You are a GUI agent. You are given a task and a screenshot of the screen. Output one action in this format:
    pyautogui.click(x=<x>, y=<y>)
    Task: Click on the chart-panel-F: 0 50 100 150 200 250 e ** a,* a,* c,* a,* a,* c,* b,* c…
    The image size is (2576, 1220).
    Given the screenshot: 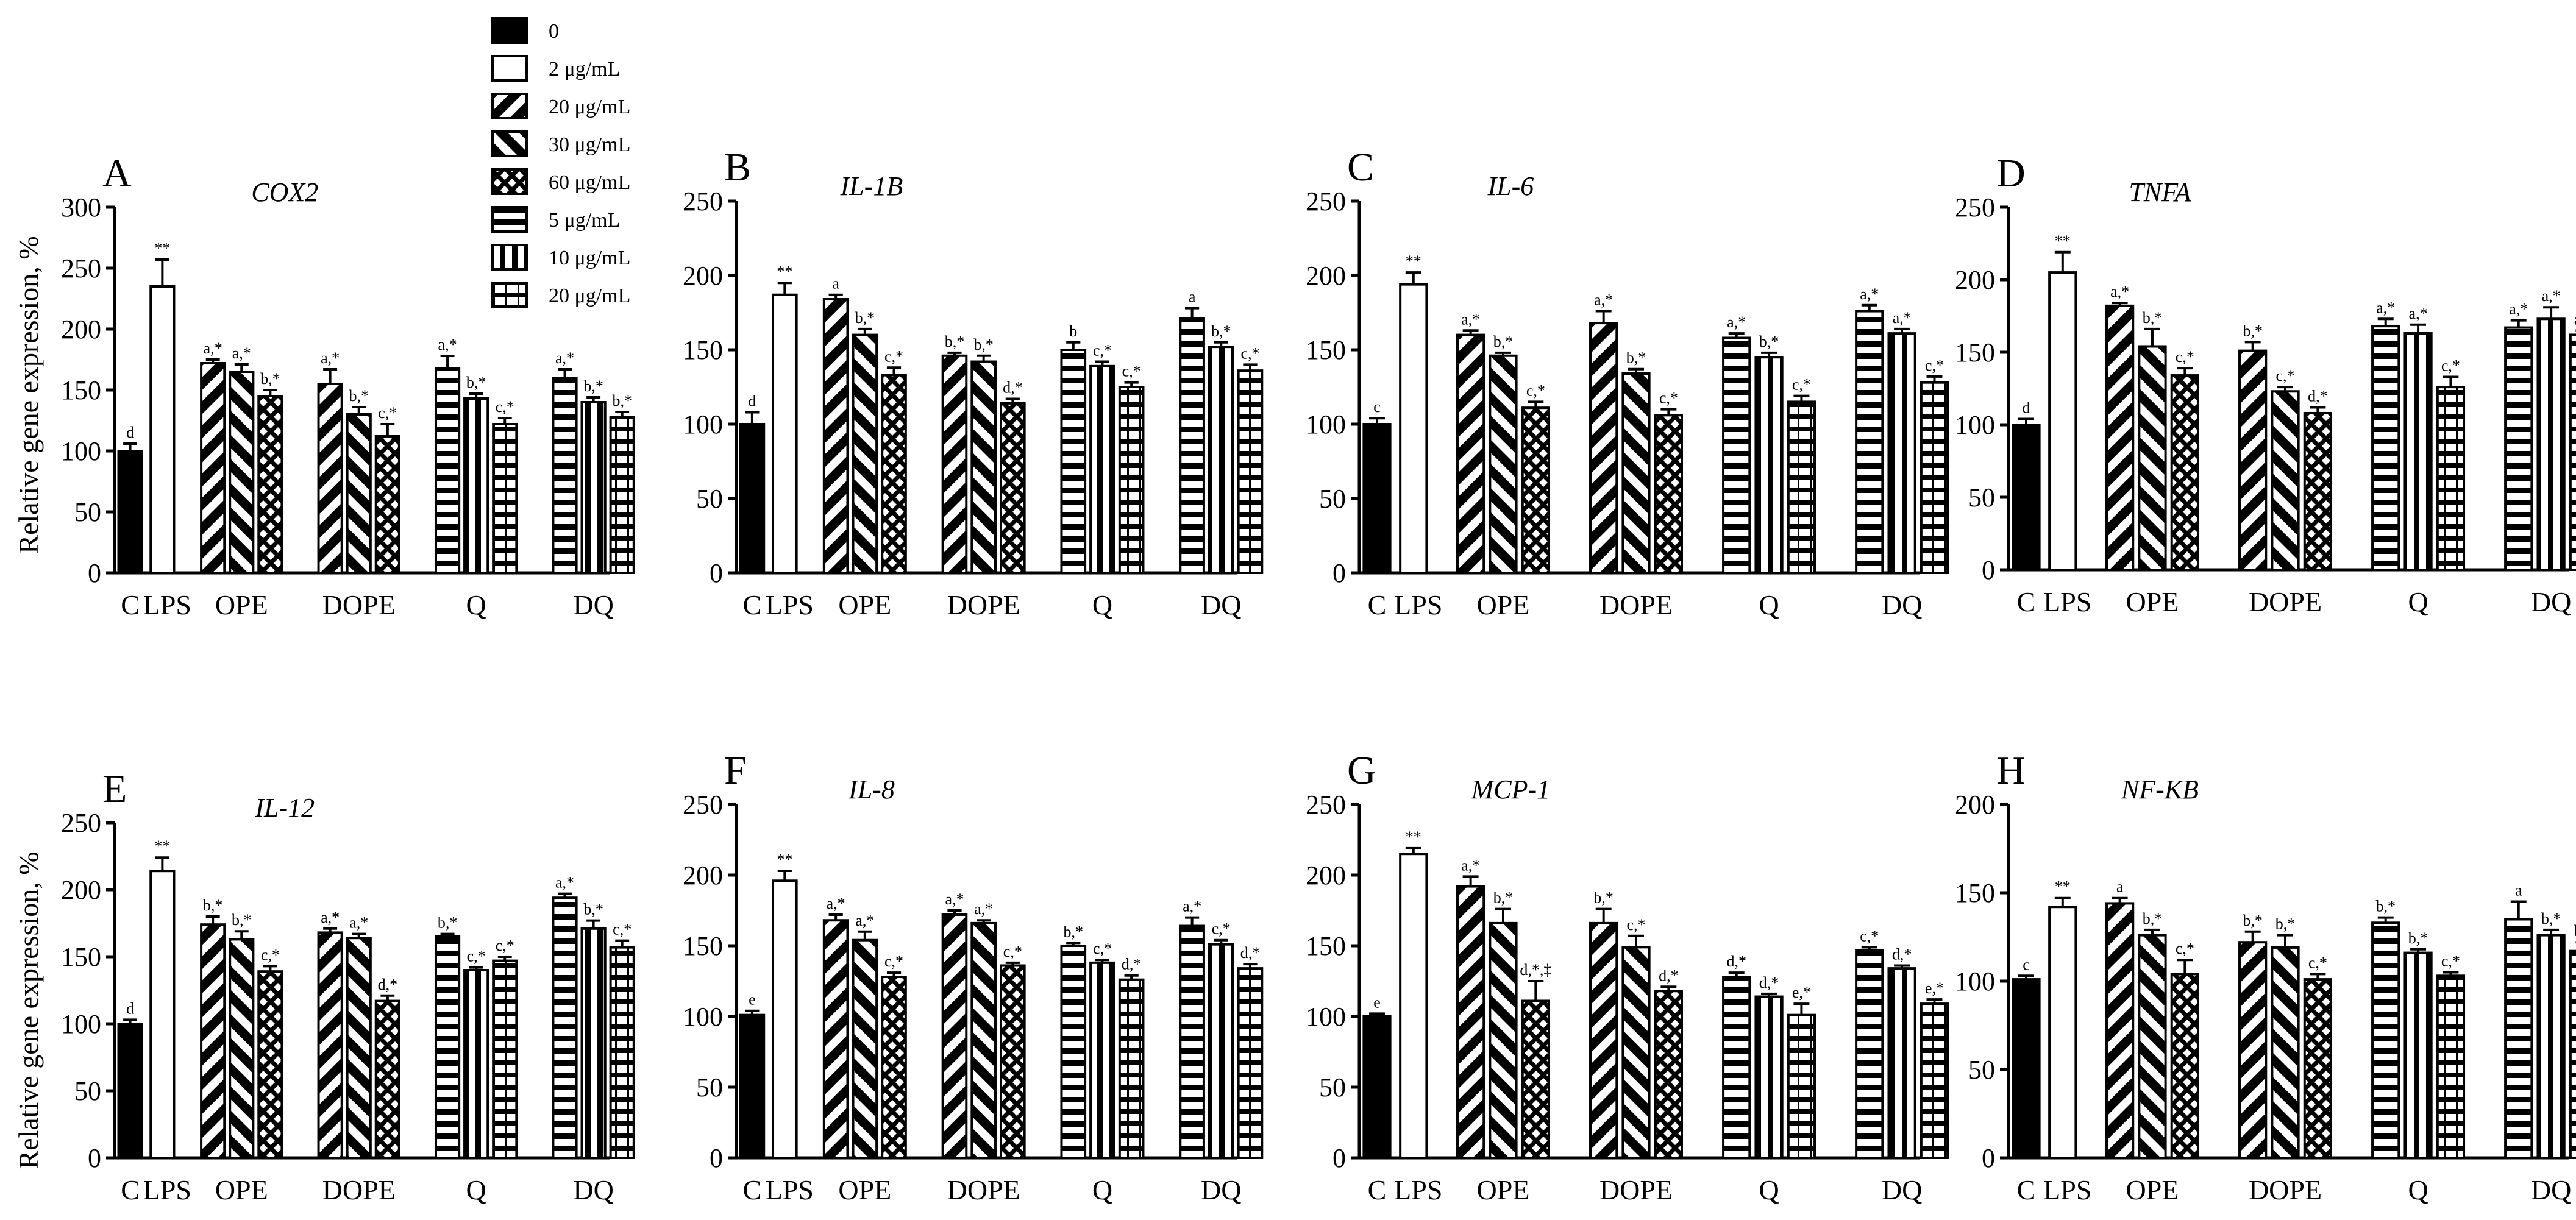 What is the action you would take?
    pyautogui.click(x=973, y=977)
    